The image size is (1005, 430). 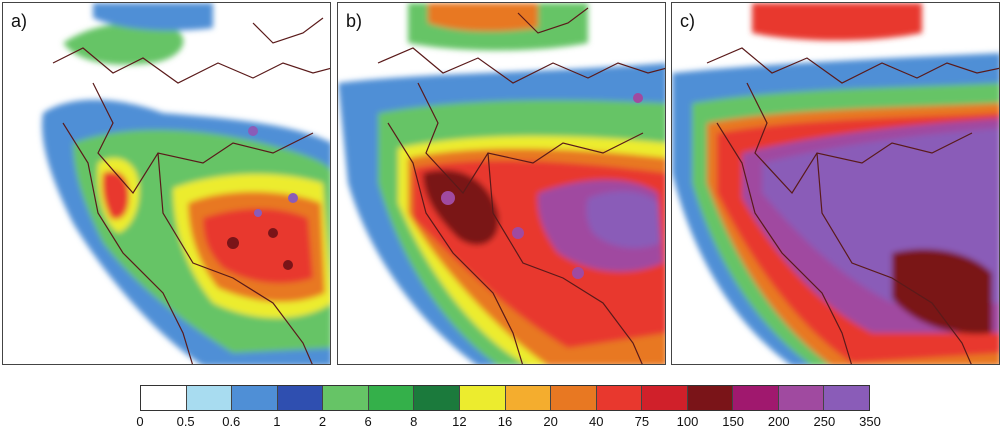 What do you see at coordinates (231, 421) in the screenshot?
I see `colorbar-tick-label: 0.6` at bounding box center [231, 421].